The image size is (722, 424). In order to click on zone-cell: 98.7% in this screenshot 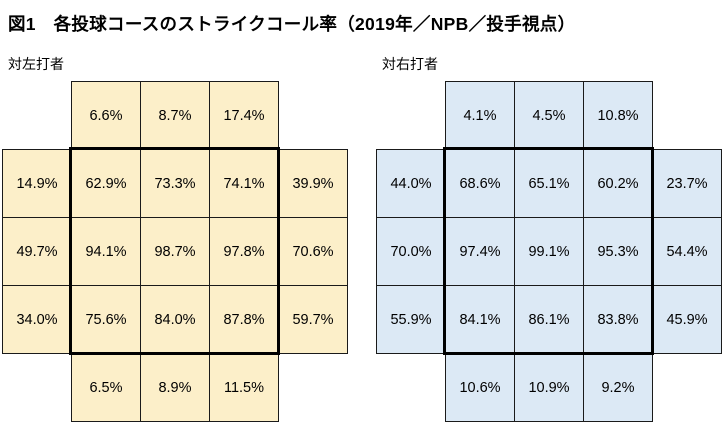, I will do `click(175, 251)`.